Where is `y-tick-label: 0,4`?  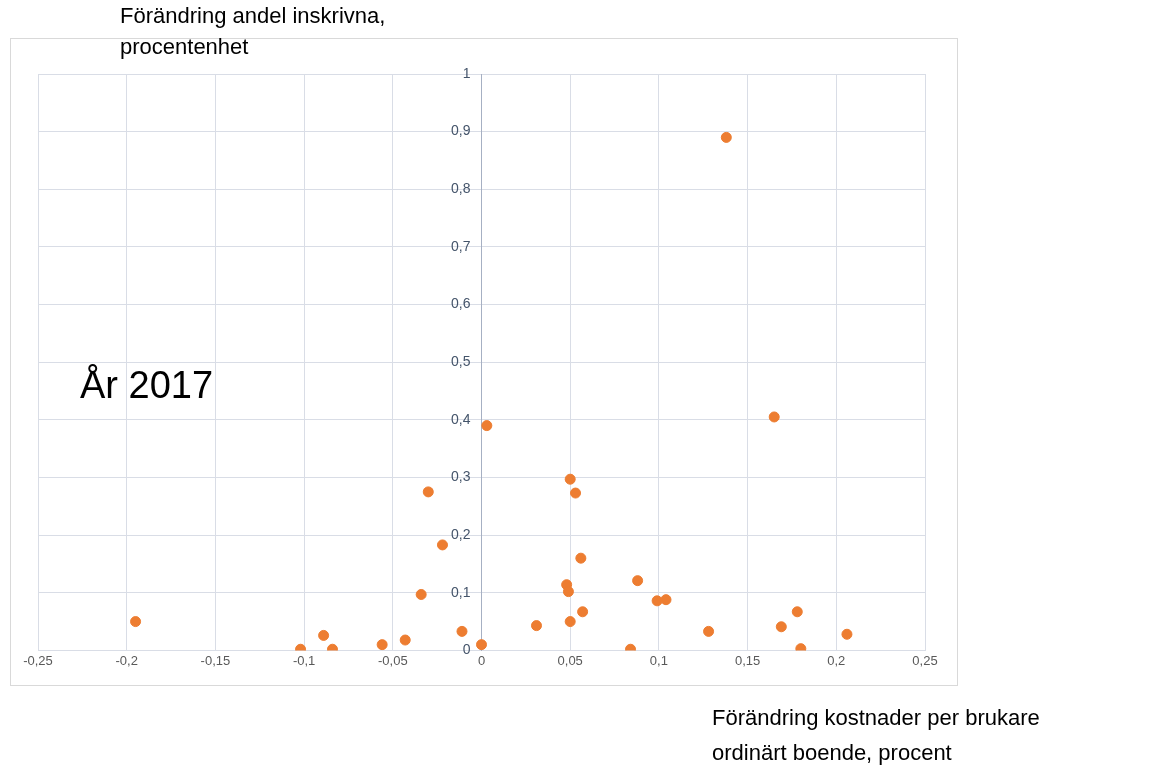
y-tick-label: 0,4 is located at coordinates (461, 418).